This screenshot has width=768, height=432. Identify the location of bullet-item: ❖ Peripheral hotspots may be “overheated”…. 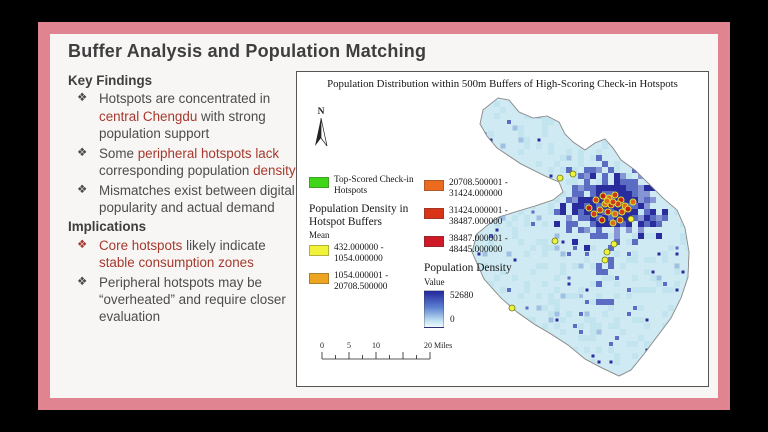
(183, 300).